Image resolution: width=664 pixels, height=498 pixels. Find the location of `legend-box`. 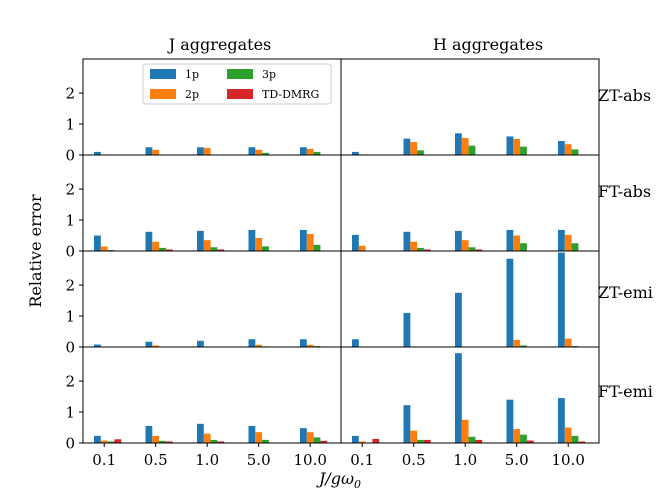

legend-box is located at coordinates (237, 84).